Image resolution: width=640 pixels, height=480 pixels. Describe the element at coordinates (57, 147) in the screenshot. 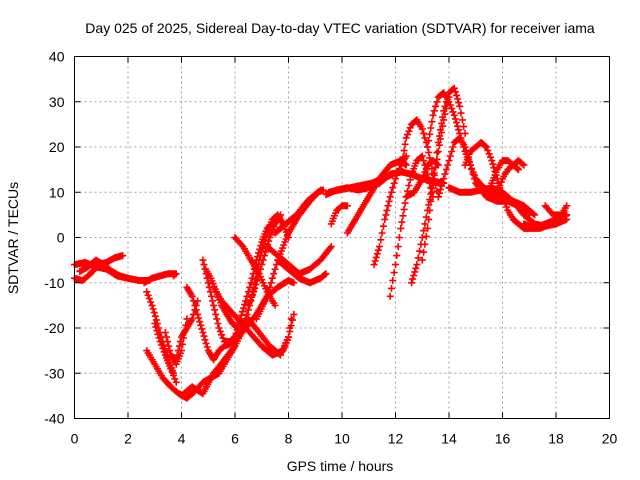

I see `y-tick-label: 20` at that location.